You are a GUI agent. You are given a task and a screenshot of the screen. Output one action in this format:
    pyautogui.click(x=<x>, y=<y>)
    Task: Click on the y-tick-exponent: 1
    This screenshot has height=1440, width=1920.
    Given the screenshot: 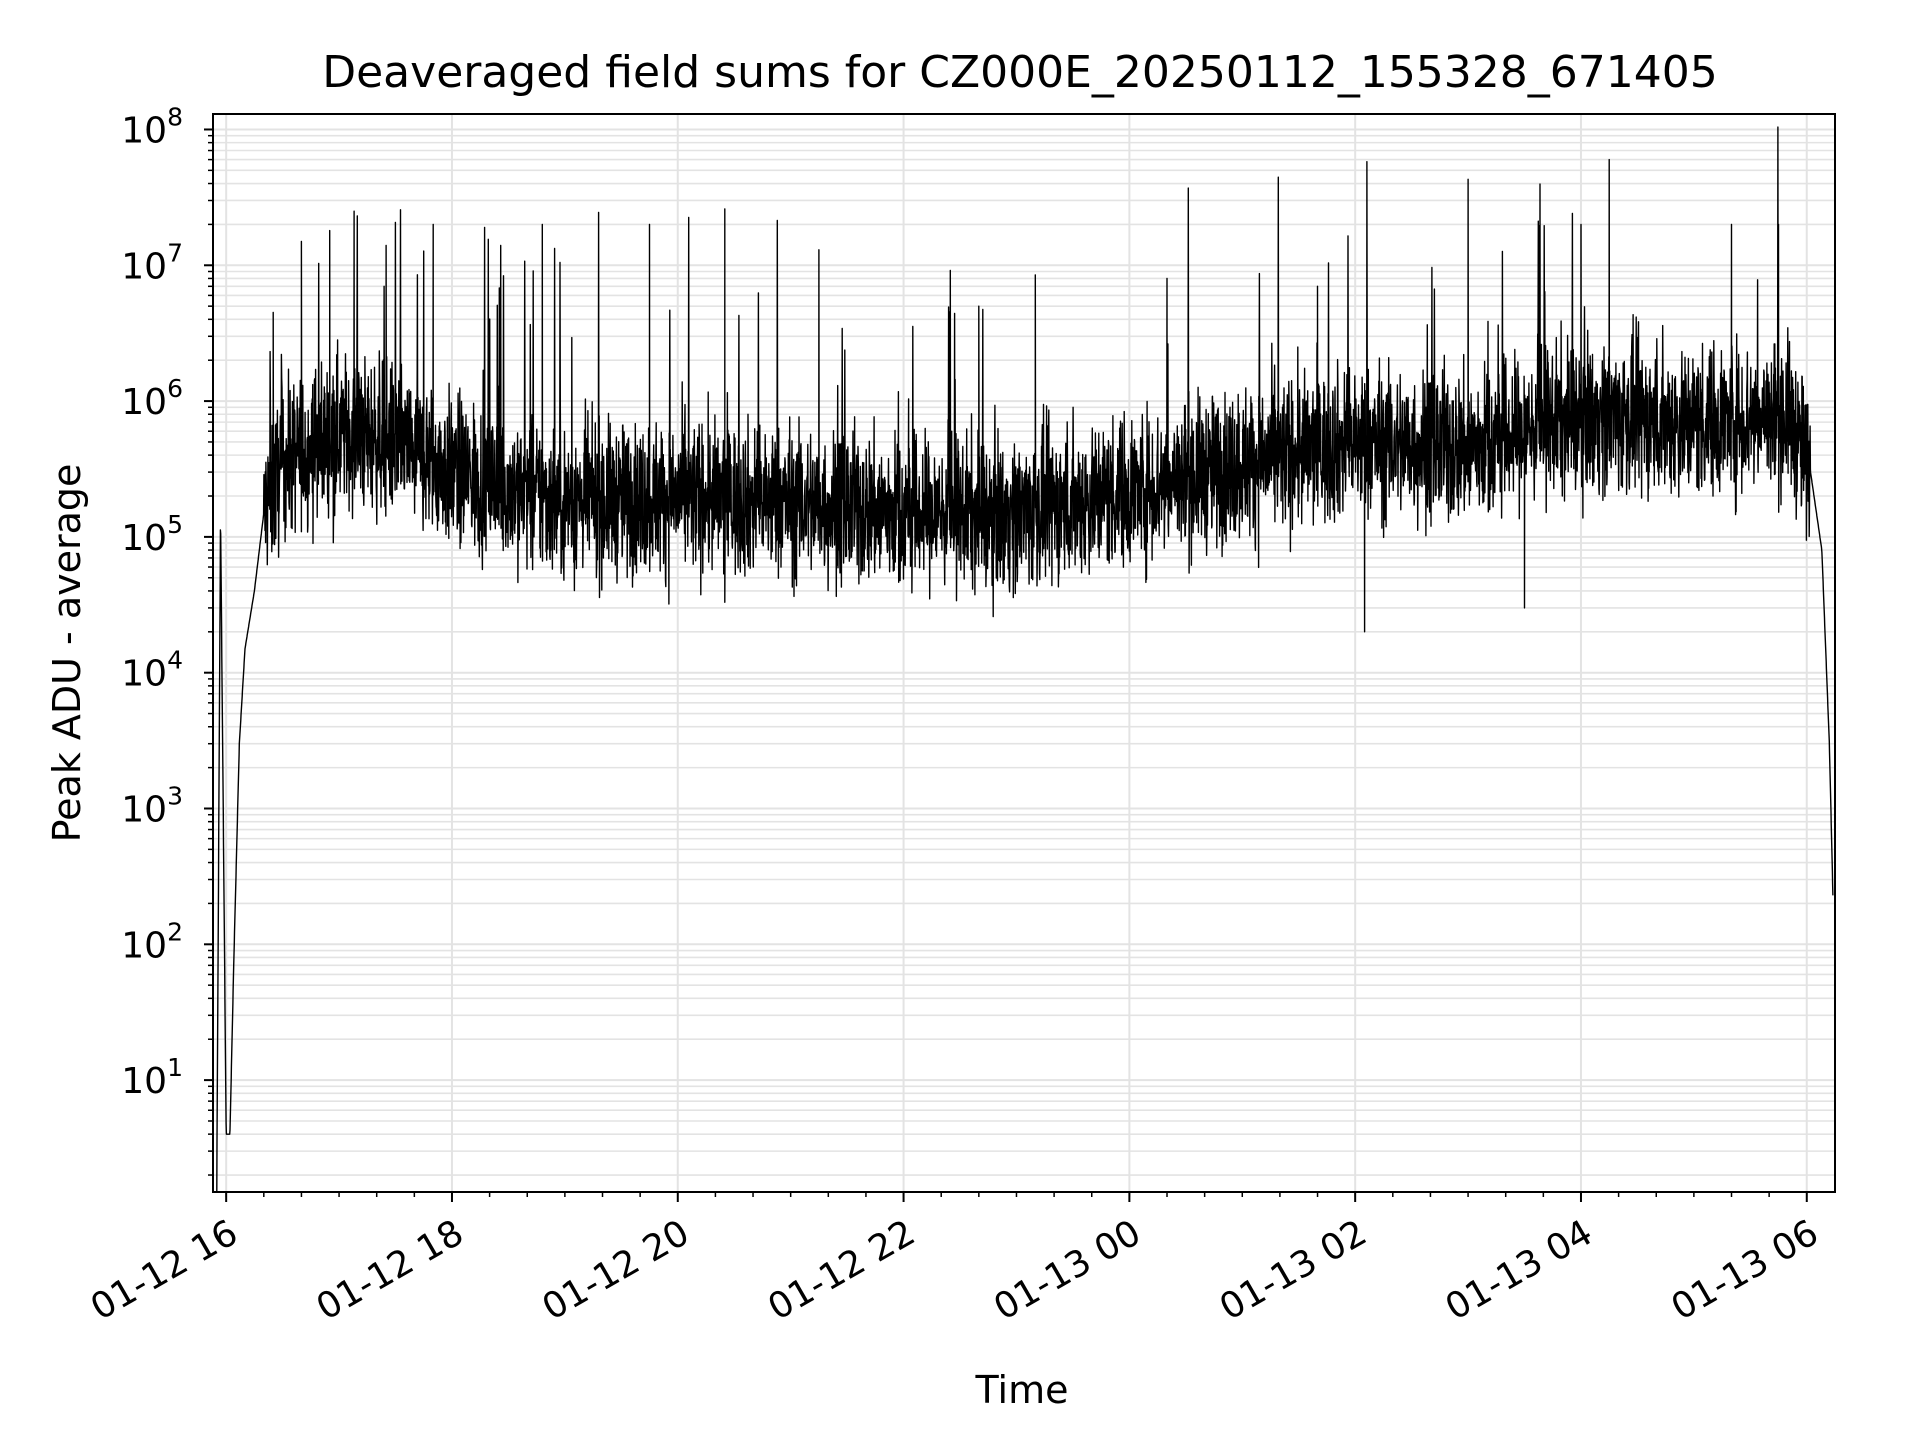 What is the action you would take?
    pyautogui.click(x=175, y=1067)
    